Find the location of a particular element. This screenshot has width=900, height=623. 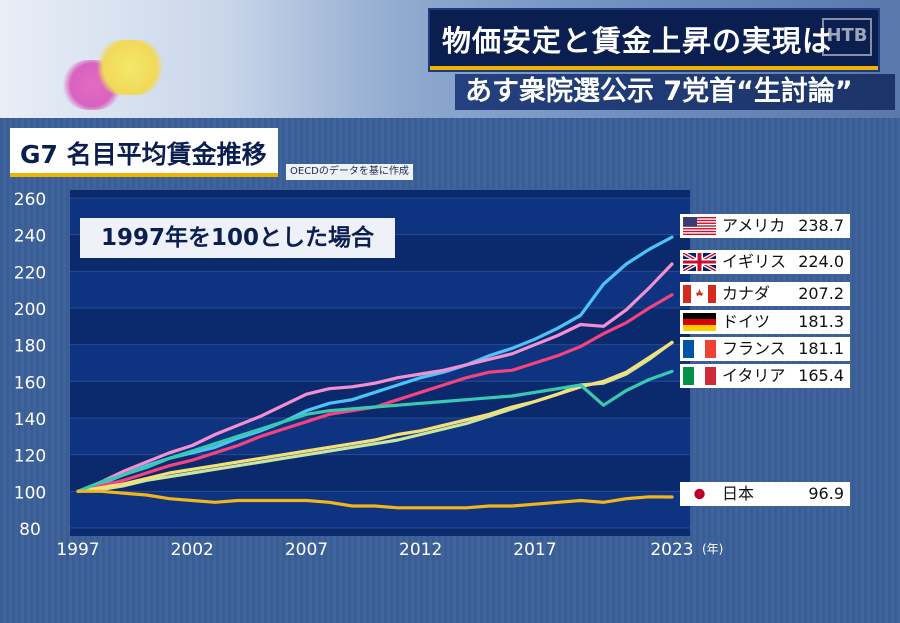

y-tick-label: 100 is located at coordinates (30, 493).